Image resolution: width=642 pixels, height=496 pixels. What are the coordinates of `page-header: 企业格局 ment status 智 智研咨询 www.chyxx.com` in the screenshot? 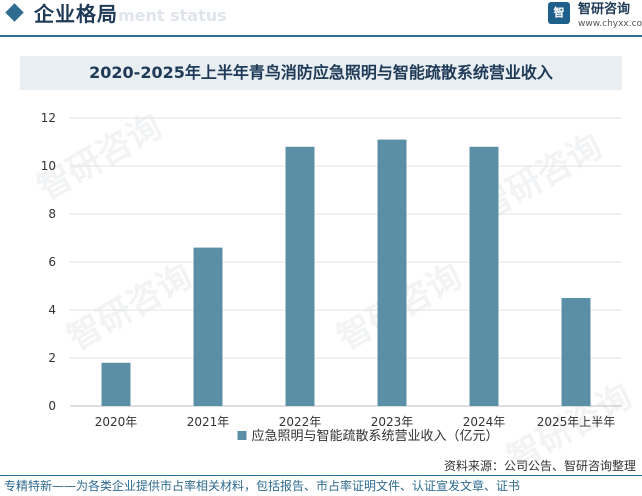 It's located at (321, 17).